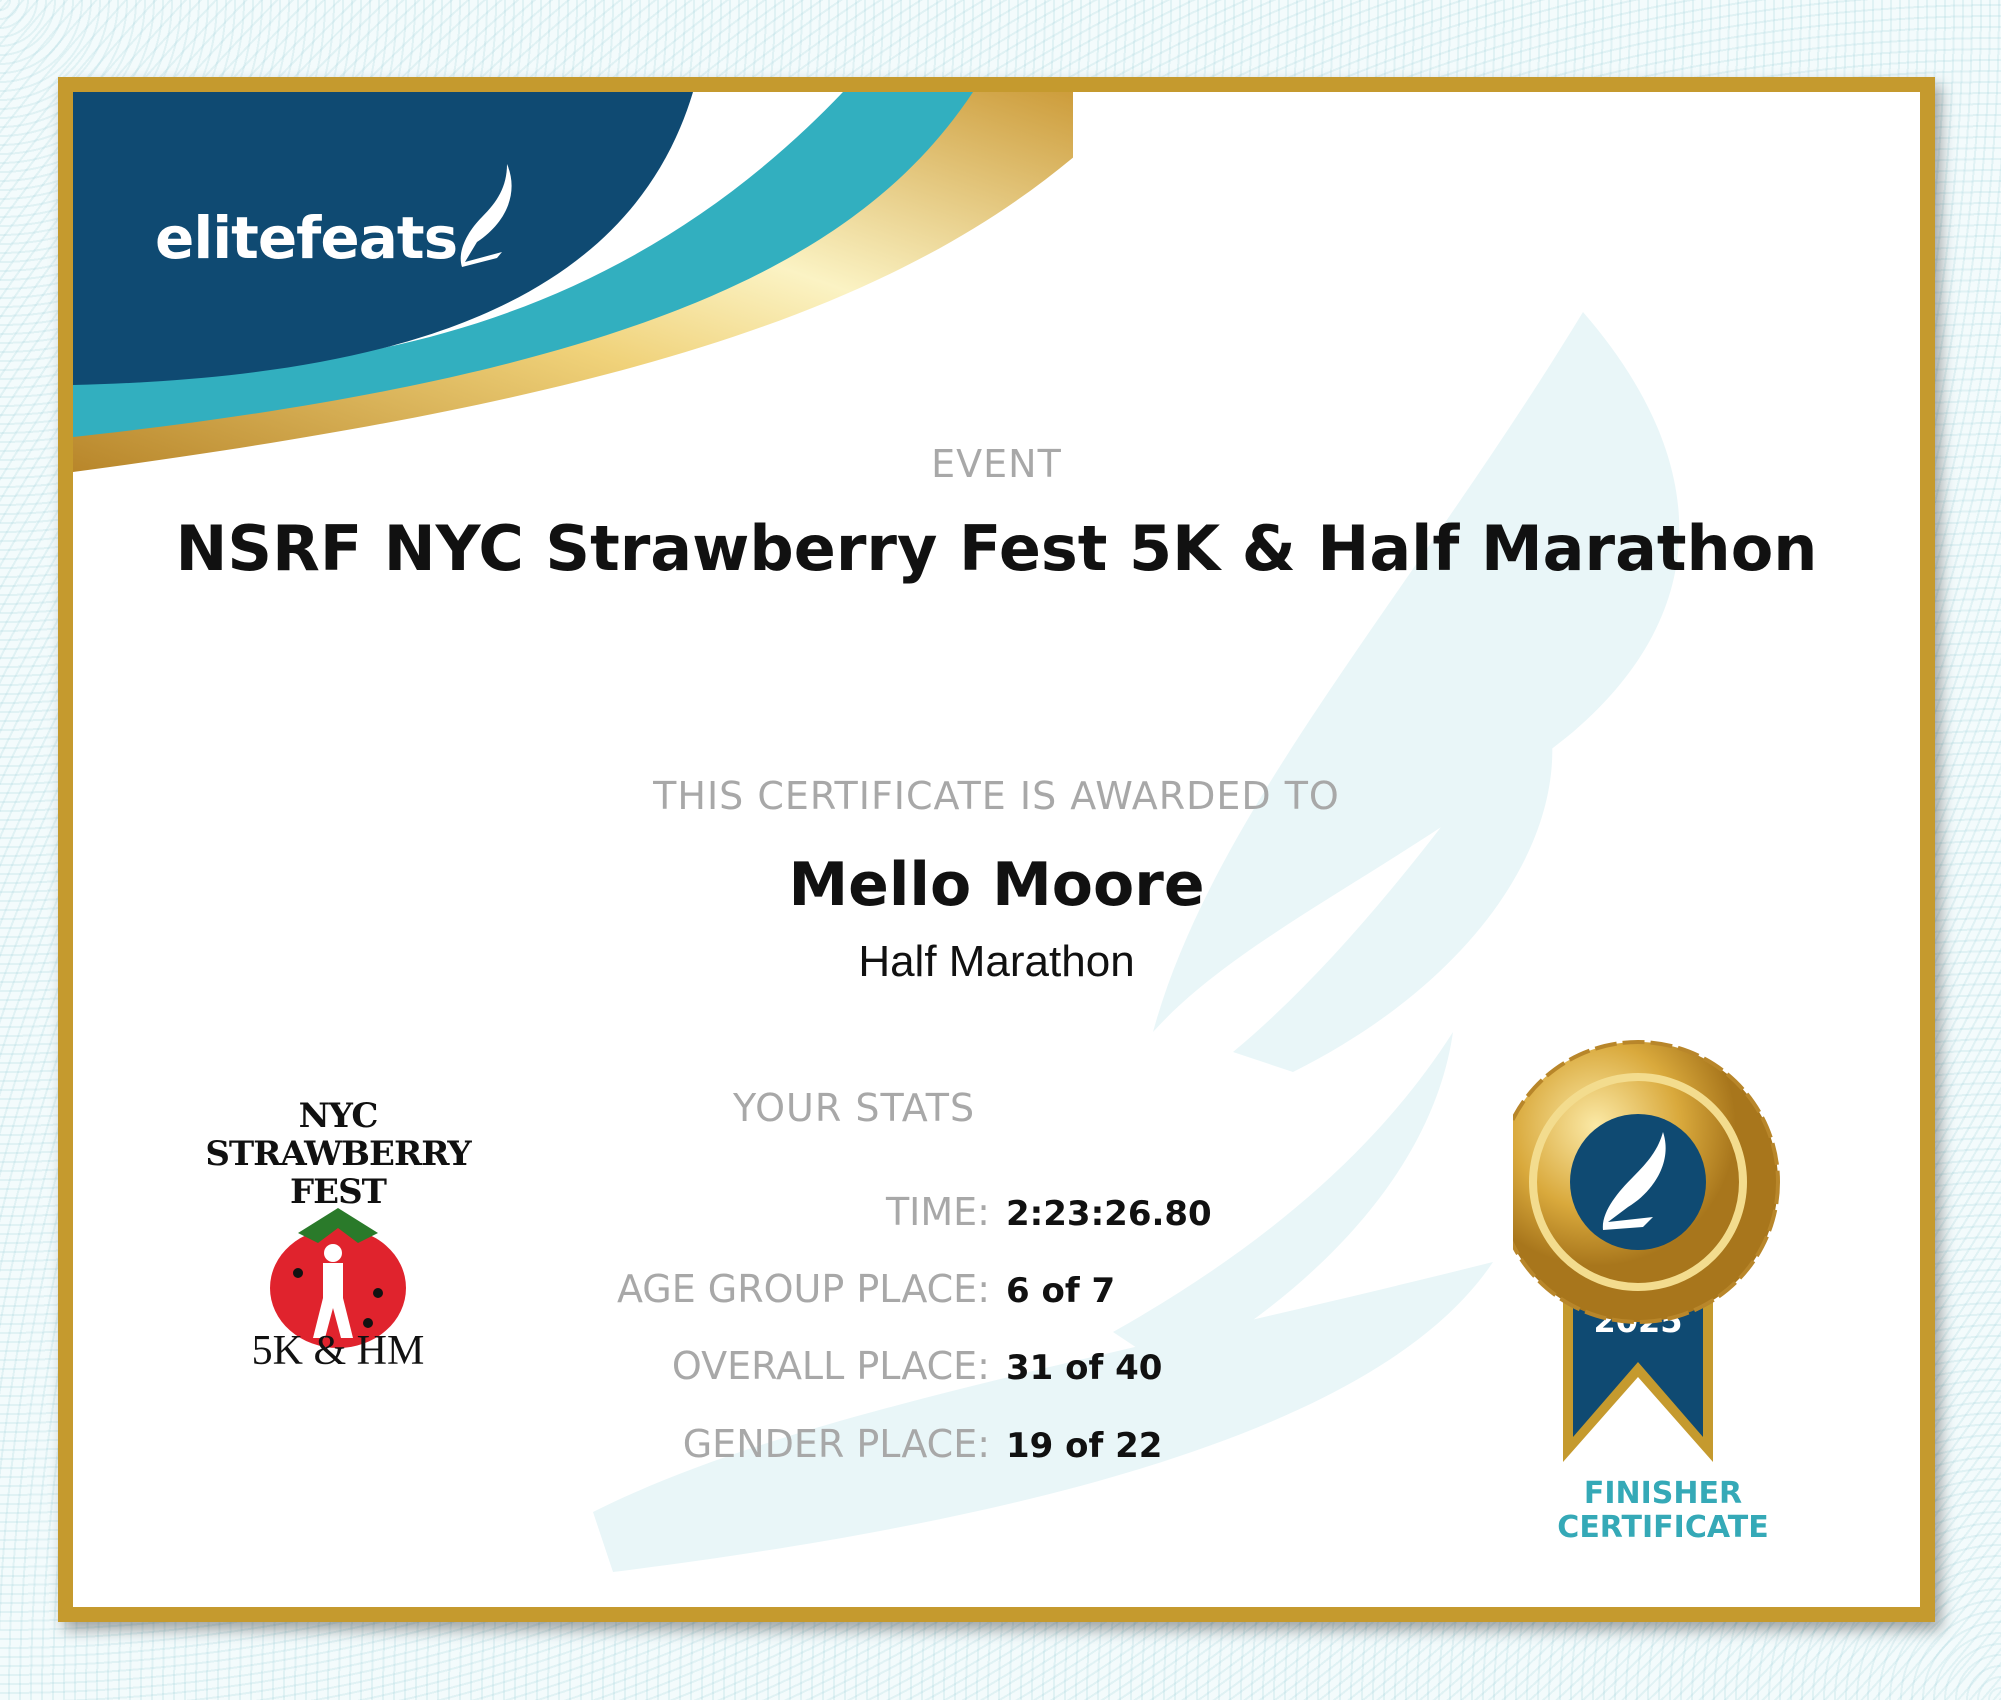  I want to click on stat-key: TIME:, so click(937, 1212).